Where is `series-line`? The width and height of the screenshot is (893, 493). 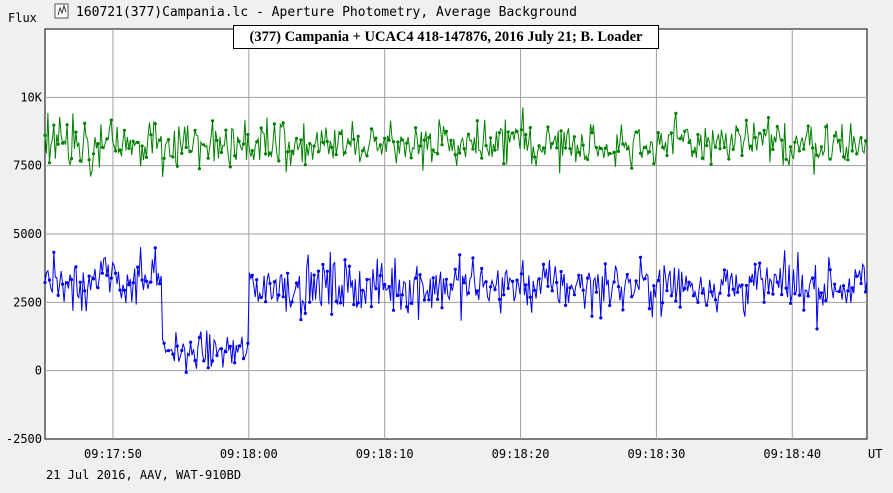 series-line is located at coordinates (456, 142).